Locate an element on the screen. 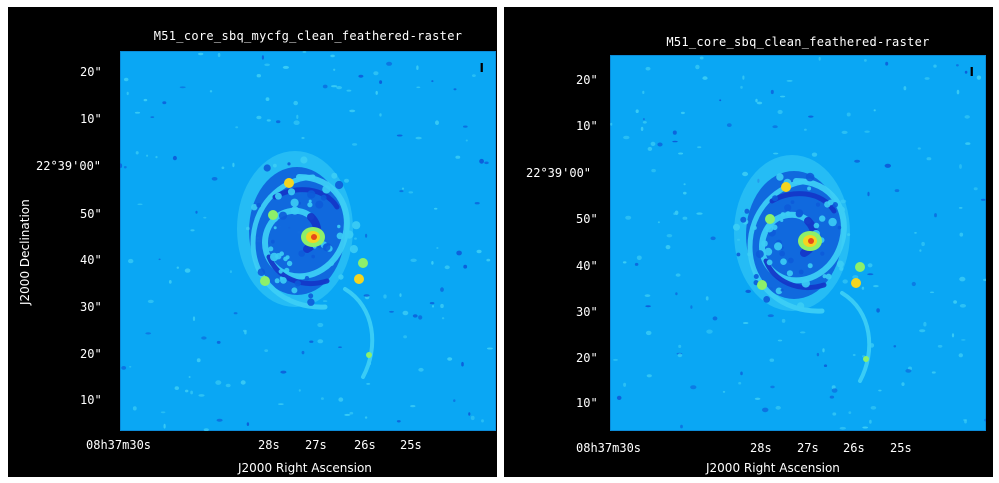 The width and height of the screenshot is (999, 483). left-x-axis-label: J2000 Right Ascension is located at coordinates (305, 468).